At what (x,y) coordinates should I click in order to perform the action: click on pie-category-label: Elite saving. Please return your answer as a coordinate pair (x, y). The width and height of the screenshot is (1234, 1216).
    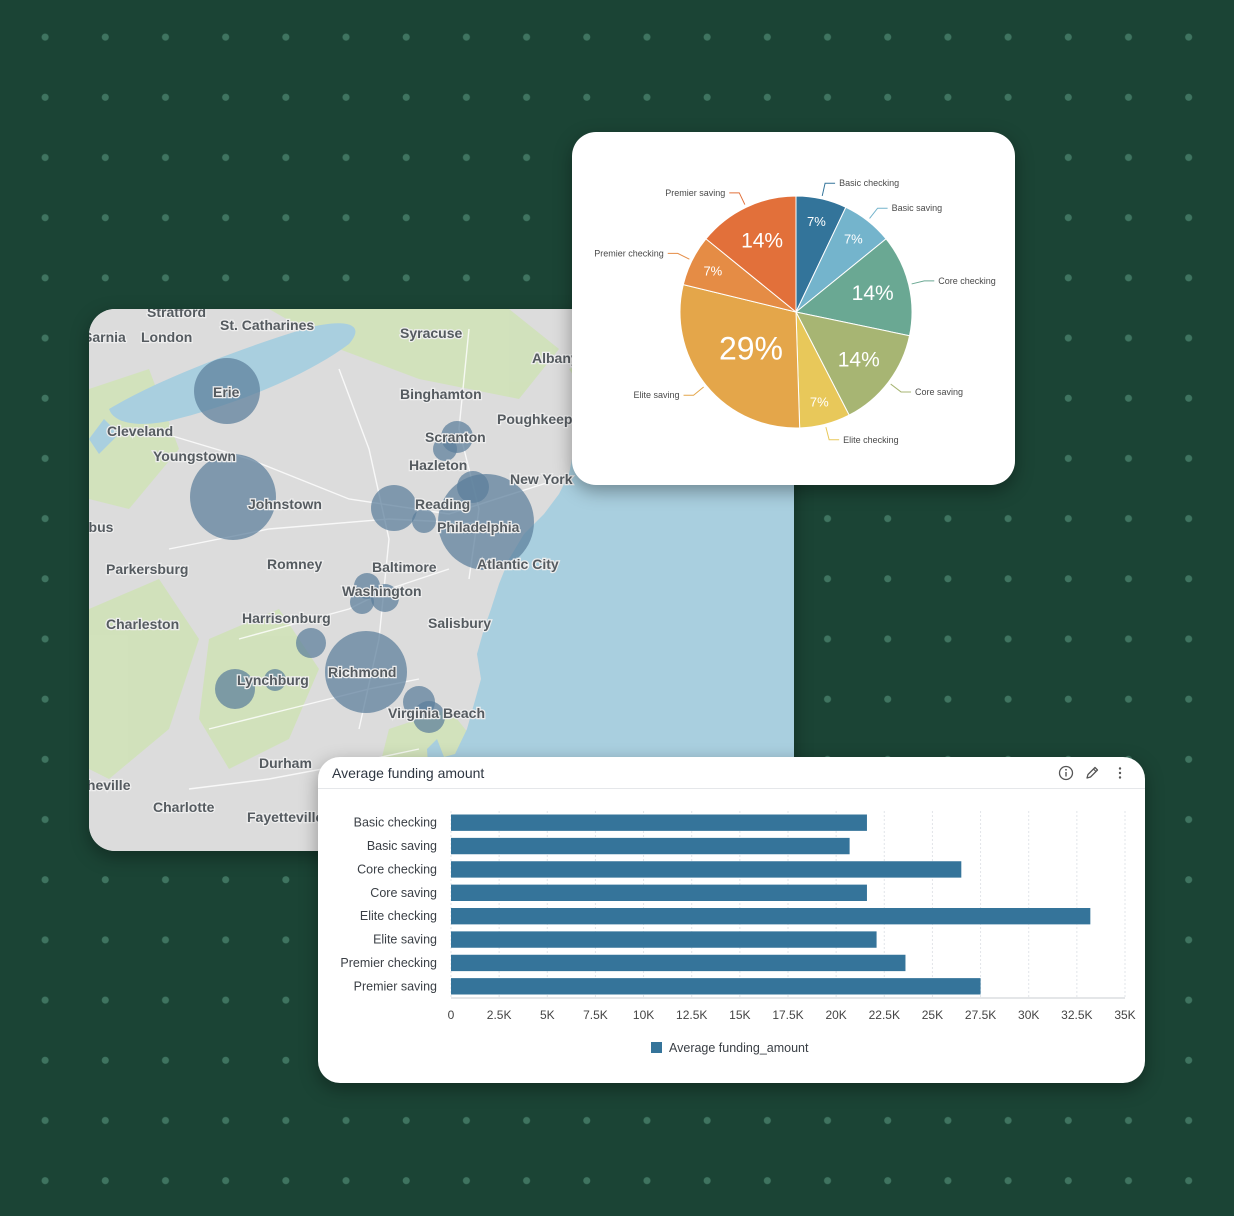
    Looking at the image, I should click on (657, 395).